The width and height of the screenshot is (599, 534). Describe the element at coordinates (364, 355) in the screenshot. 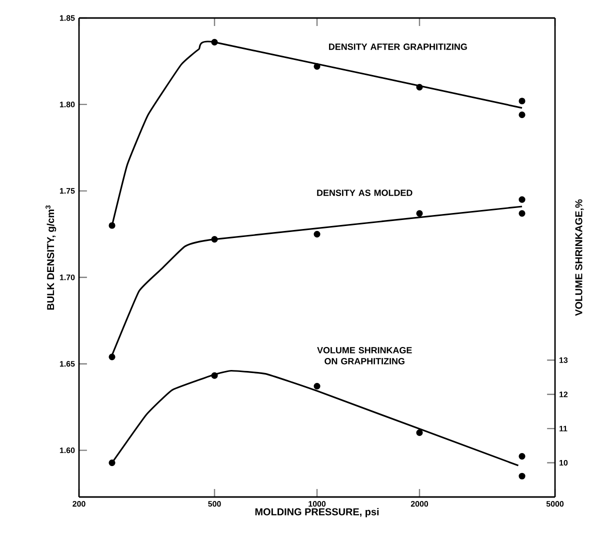

I see `annotation: VOLUME SHRINKAGE ON GRAPHITIZING` at that location.